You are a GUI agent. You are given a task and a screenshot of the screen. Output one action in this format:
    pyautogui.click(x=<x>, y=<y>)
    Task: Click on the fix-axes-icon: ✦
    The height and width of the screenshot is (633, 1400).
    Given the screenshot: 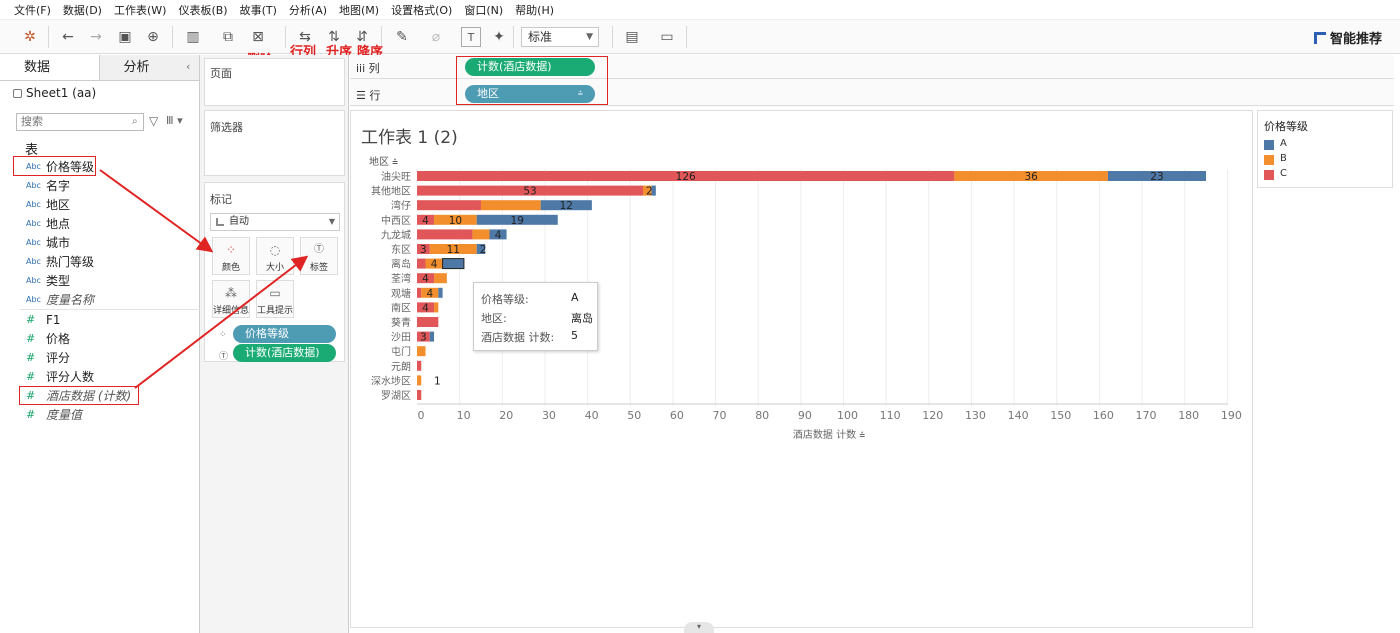 What is the action you would take?
    pyautogui.click(x=499, y=37)
    